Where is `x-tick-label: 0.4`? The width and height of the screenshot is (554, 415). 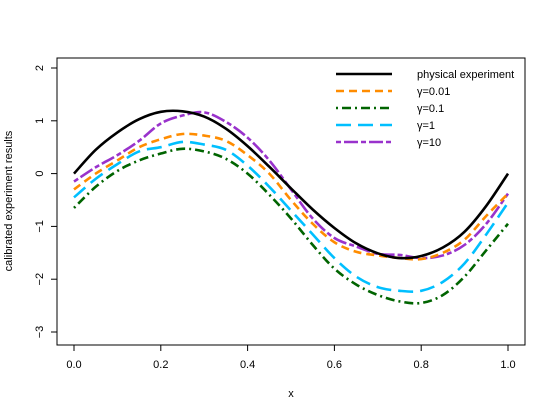
x-tick-label: 0.4 is located at coordinates (247, 365).